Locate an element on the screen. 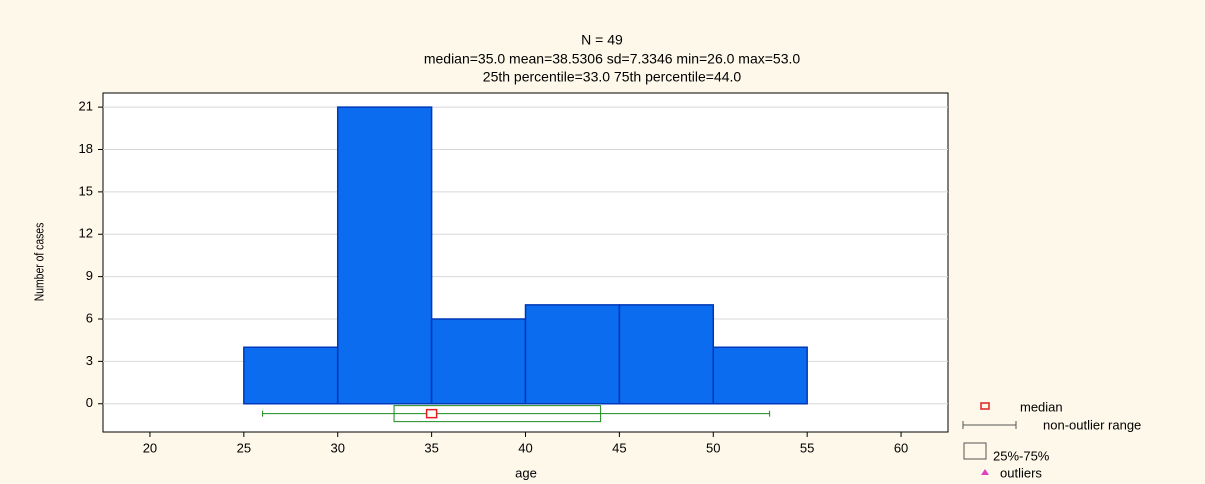 The image size is (1205, 484). y-tick-label: 21 is located at coordinates (86, 106).